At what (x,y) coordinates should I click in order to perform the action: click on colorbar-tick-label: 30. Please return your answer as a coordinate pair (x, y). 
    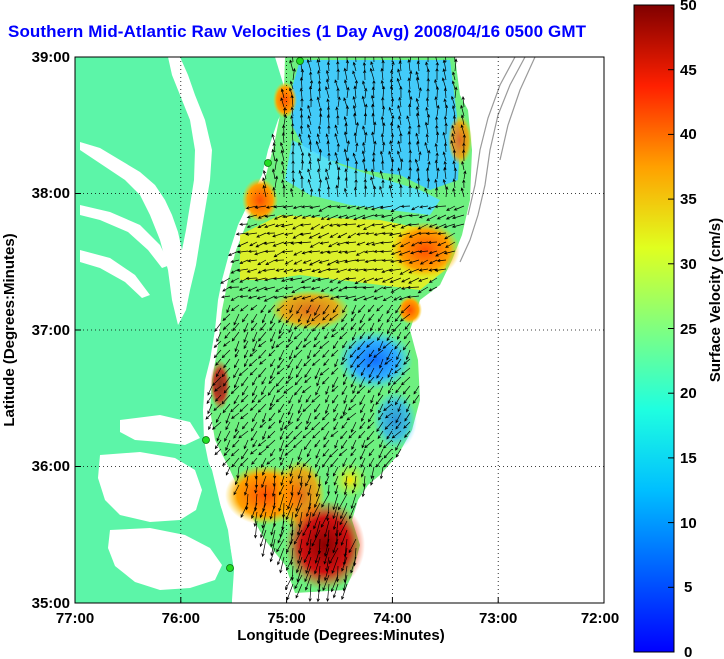
    Looking at the image, I should click on (688, 264).